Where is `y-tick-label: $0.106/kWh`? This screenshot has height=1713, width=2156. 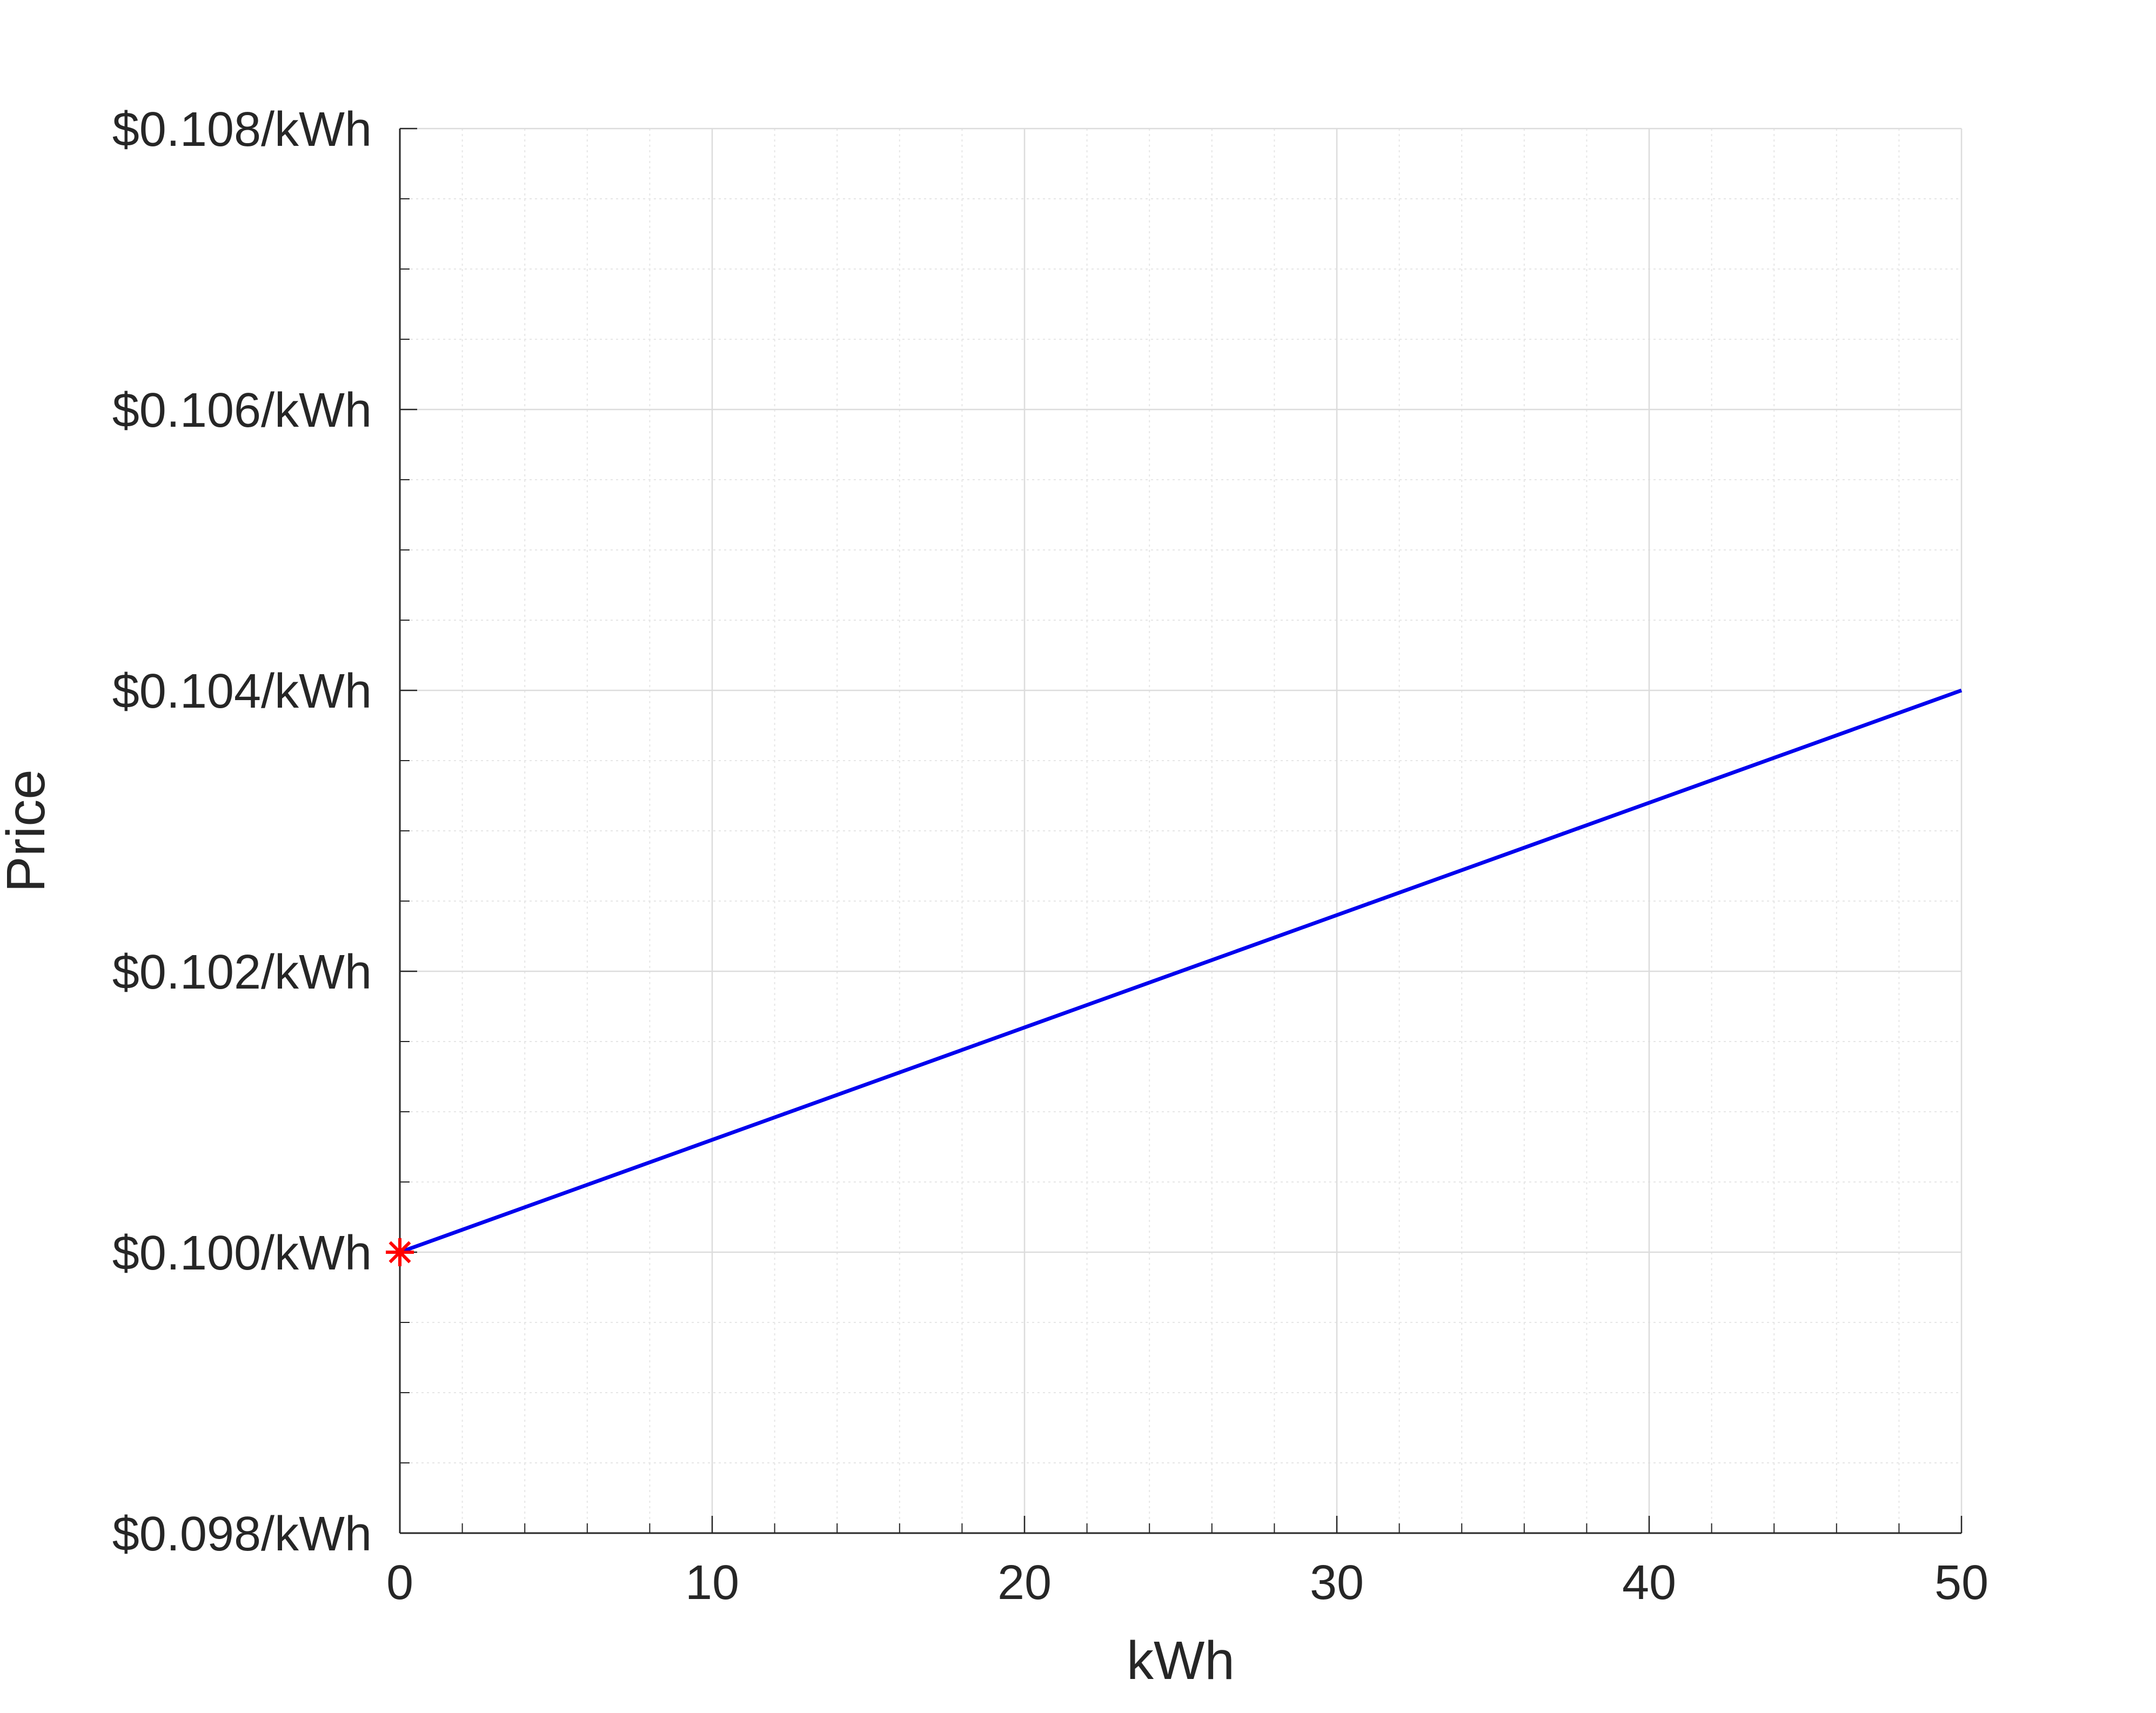
y-tick-label: $0.106/kWh is located at coordinates (242, 411).